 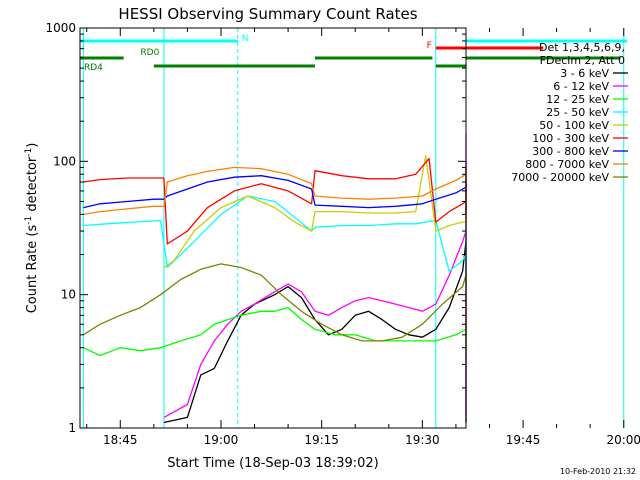 What do you see at coordinates (422, 440) in the screenshot?
I see `x-tick-label: 19:30` at bounding box center [422, 440].